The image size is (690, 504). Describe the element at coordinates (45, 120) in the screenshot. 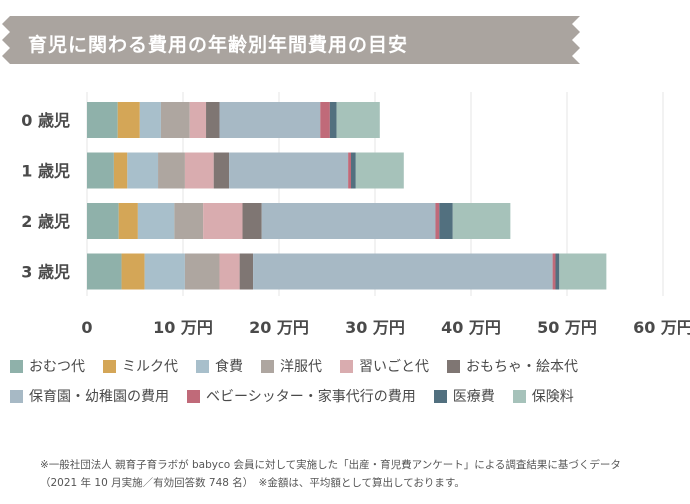

I see `category-label: 0 歳児` at that location.